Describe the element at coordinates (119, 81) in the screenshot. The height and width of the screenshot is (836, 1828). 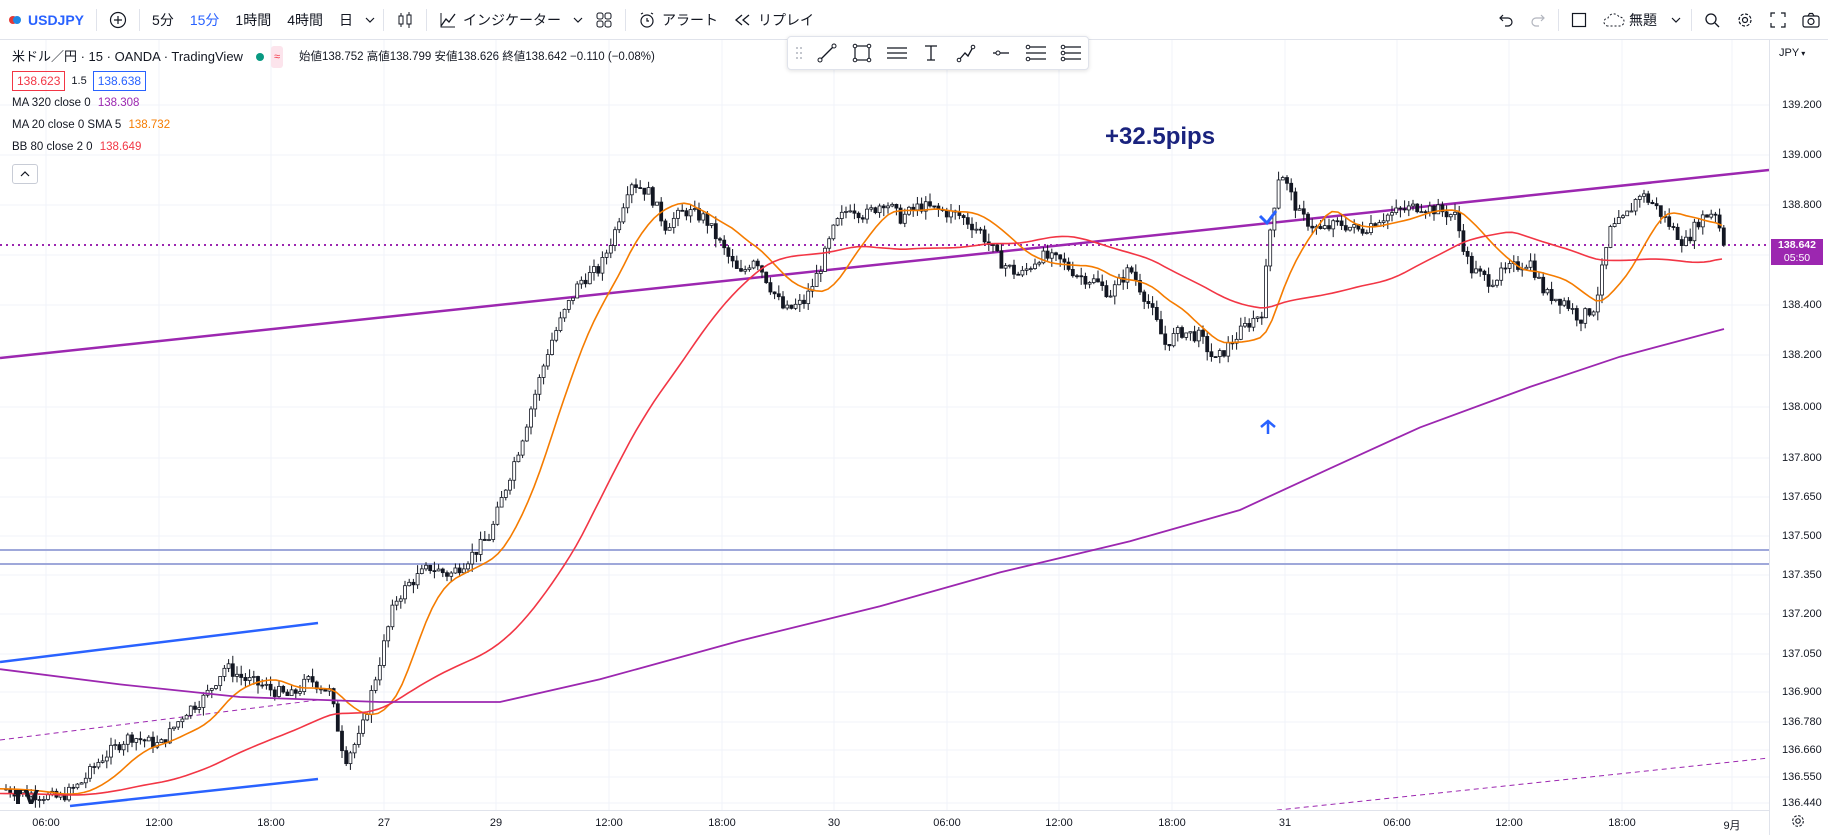
I see `buy-price-button: 138.638` at that location.